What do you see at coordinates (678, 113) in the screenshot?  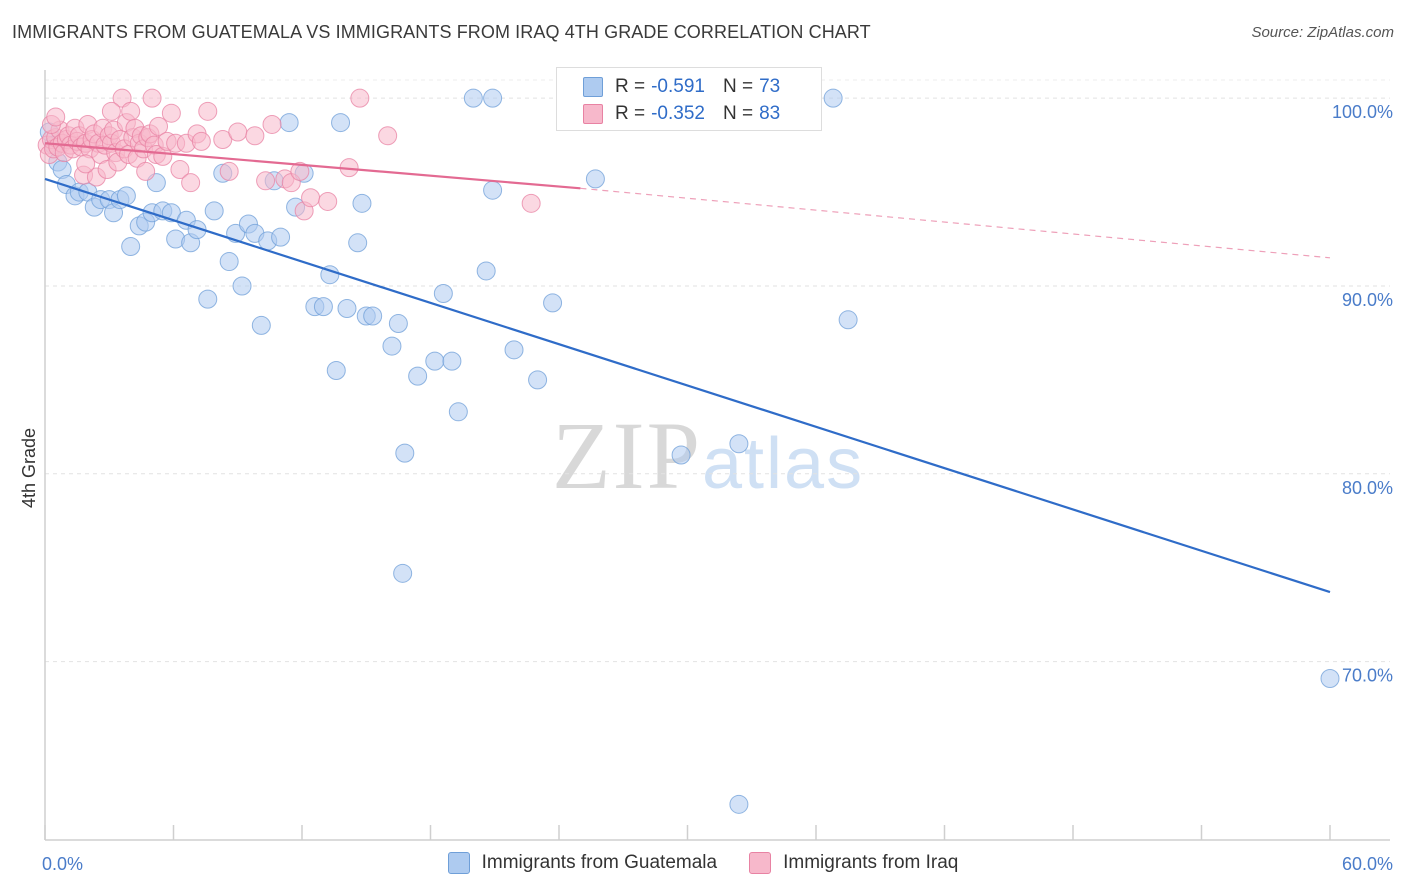 I see `r-value: -0.352` at bounding box center [678, 113].